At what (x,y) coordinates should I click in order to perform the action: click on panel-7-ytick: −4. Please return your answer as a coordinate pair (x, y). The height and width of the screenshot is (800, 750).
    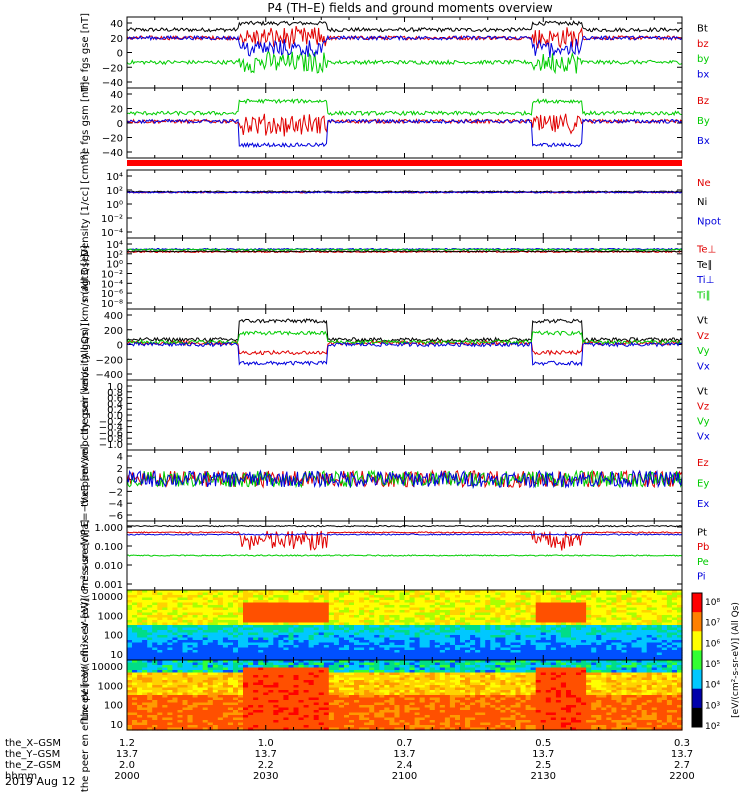
    Looking at the image, I should click on (115, 504).